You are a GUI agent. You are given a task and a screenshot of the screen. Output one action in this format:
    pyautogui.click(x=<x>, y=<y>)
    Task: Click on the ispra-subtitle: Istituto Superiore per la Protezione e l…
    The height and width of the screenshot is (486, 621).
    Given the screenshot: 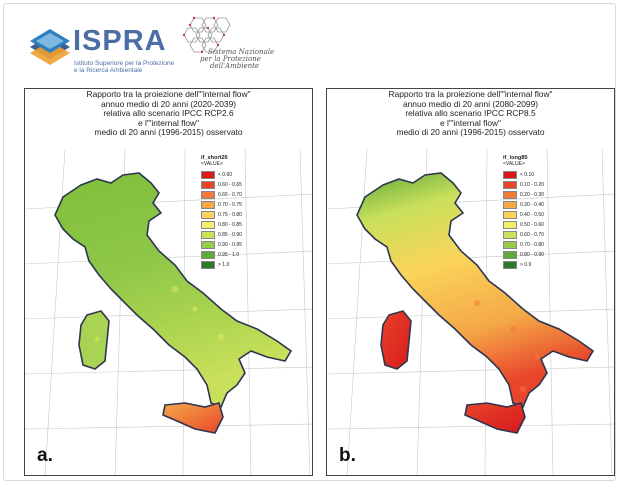 What is the action you would take?
    pyautogui.click(x=124, y=67)
    